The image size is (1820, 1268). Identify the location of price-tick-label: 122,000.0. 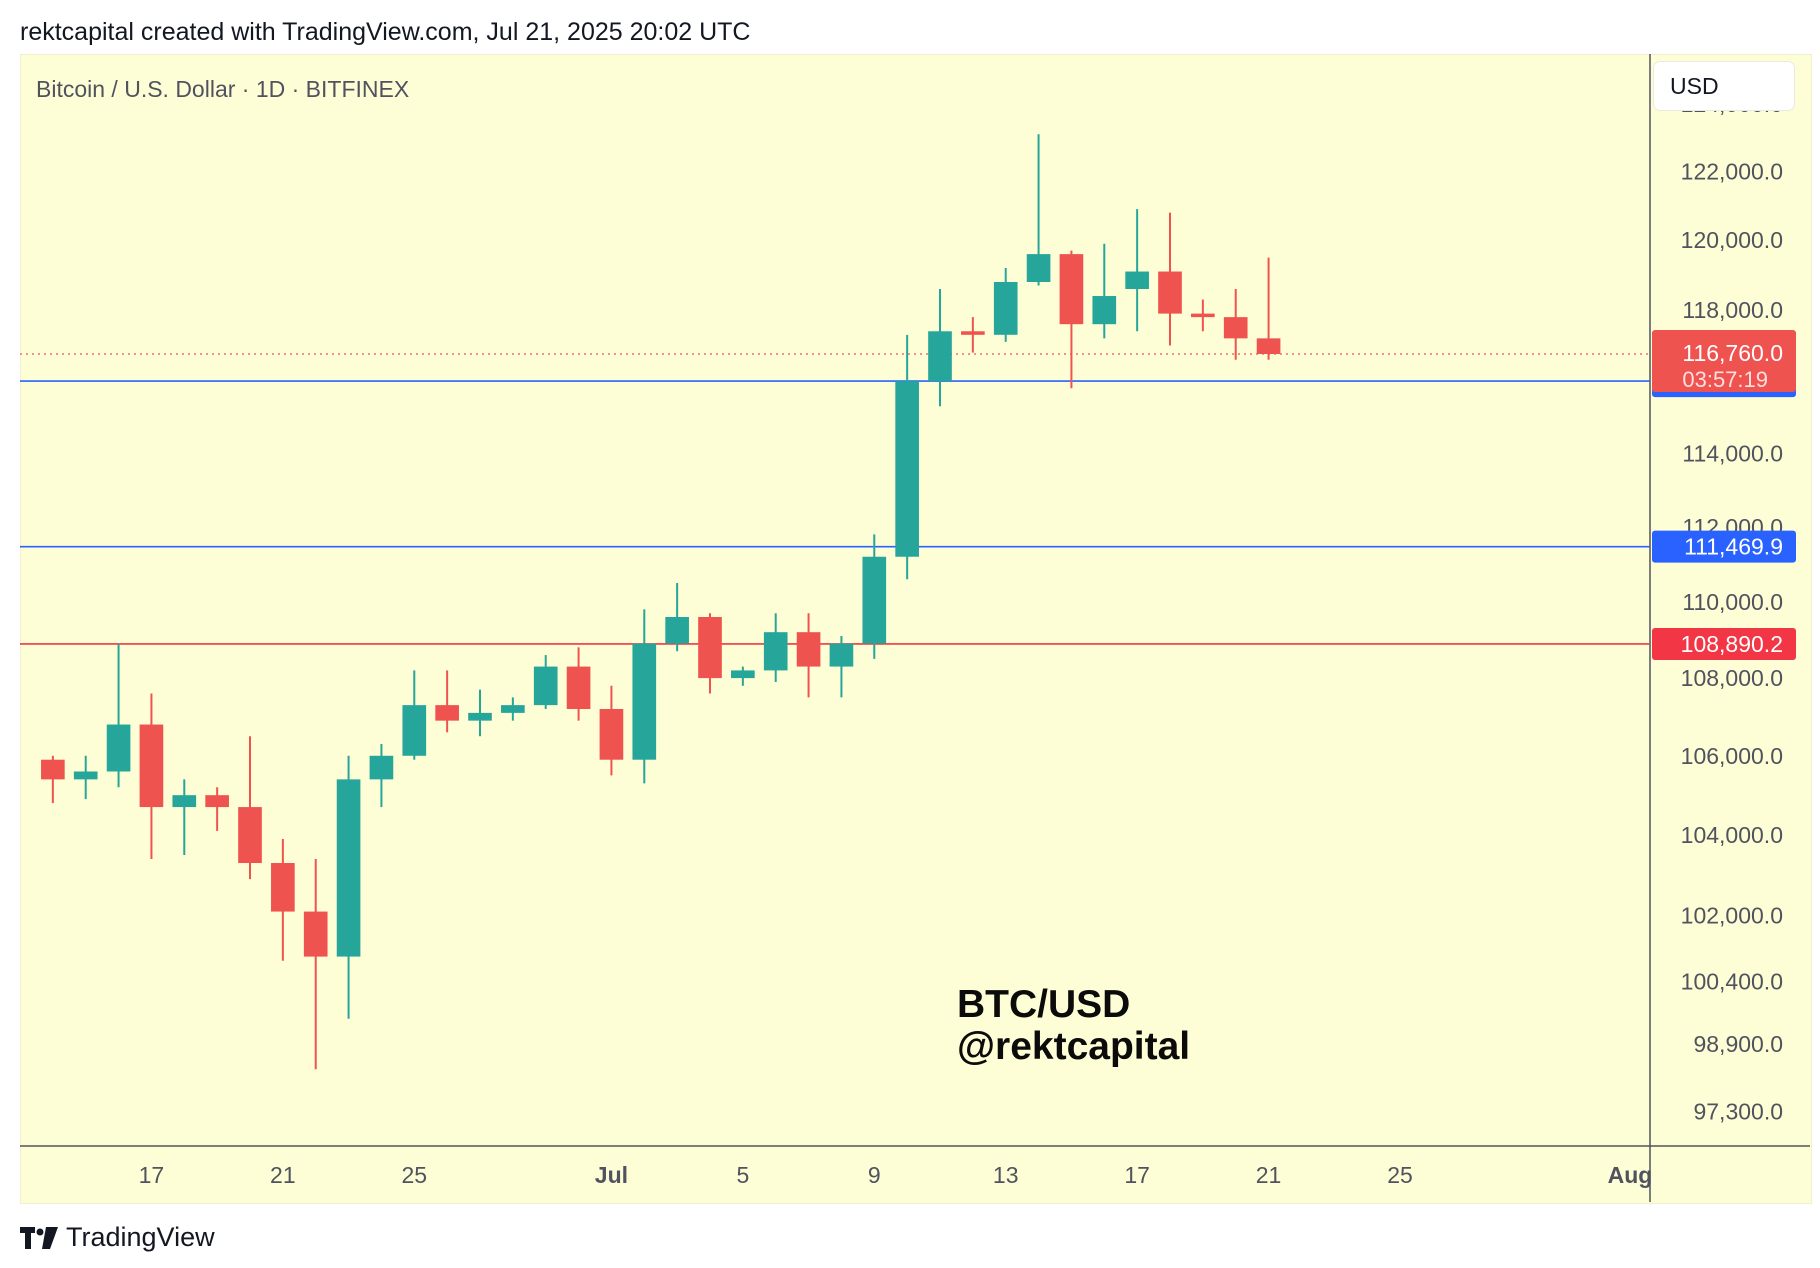
(1732, 172).